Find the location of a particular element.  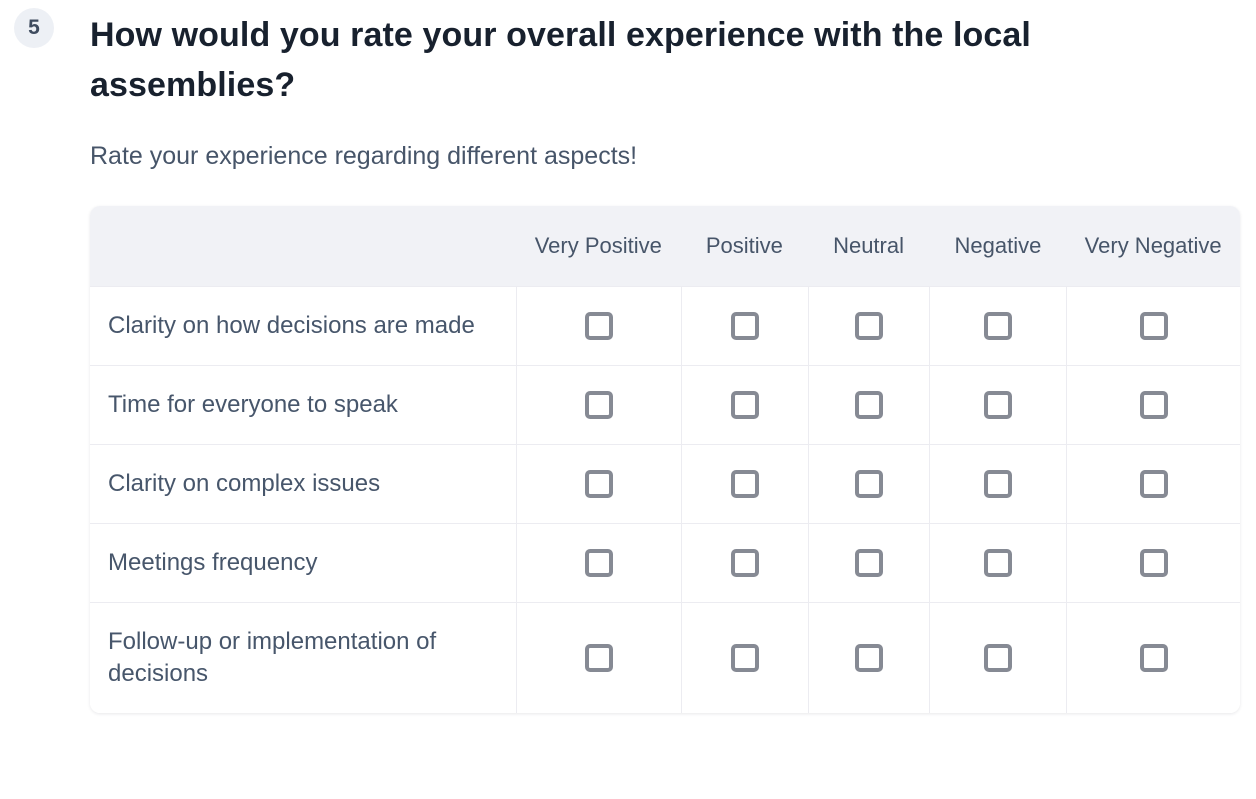

checkbox-r0-c3 is located at coordinates (998, 326).